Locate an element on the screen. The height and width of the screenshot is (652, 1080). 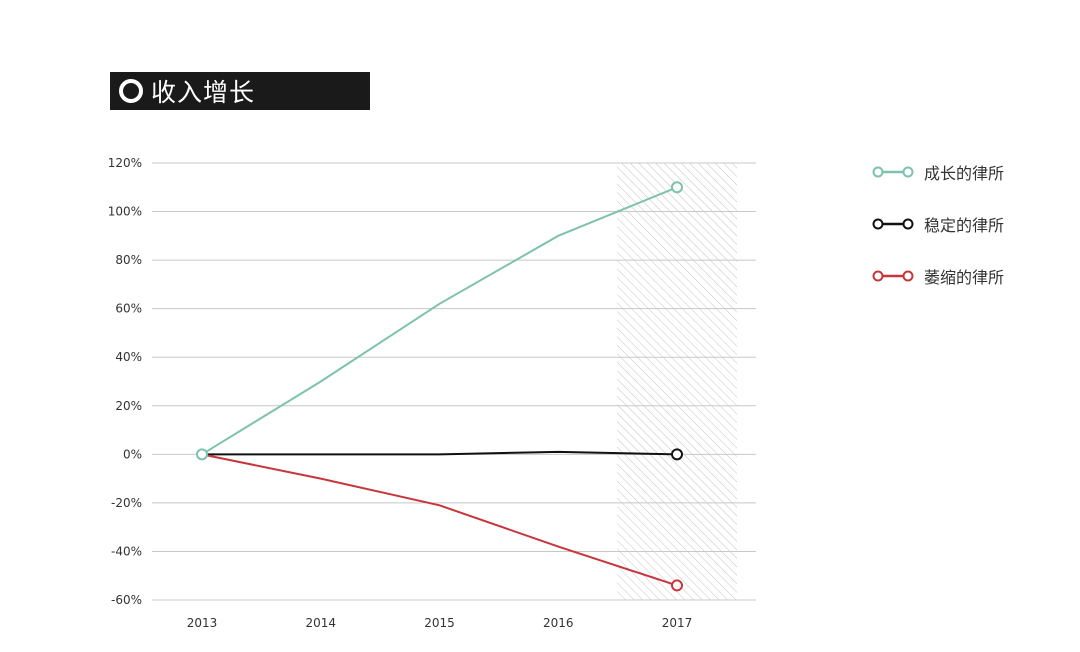
title-bar: 收入增长 is located at coordinates (240, 91).